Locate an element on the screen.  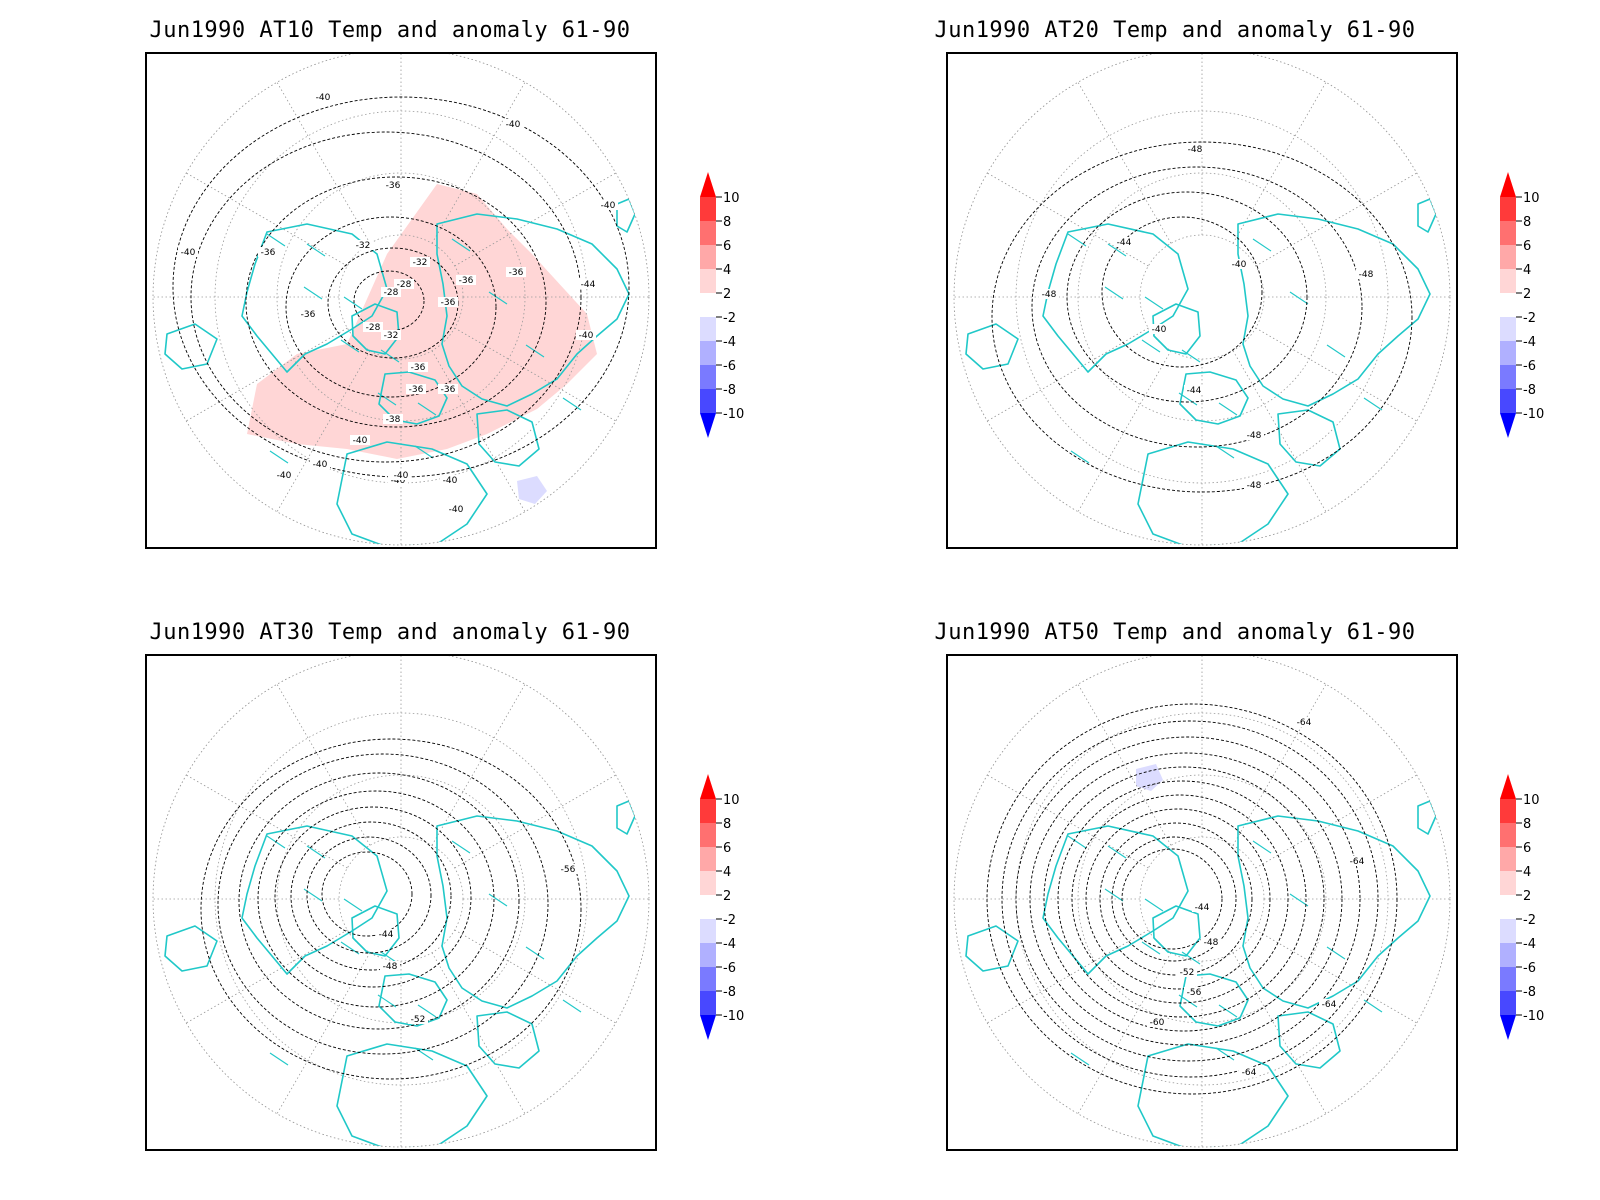
contour-label: -38 is located at coordinates (393, 420).